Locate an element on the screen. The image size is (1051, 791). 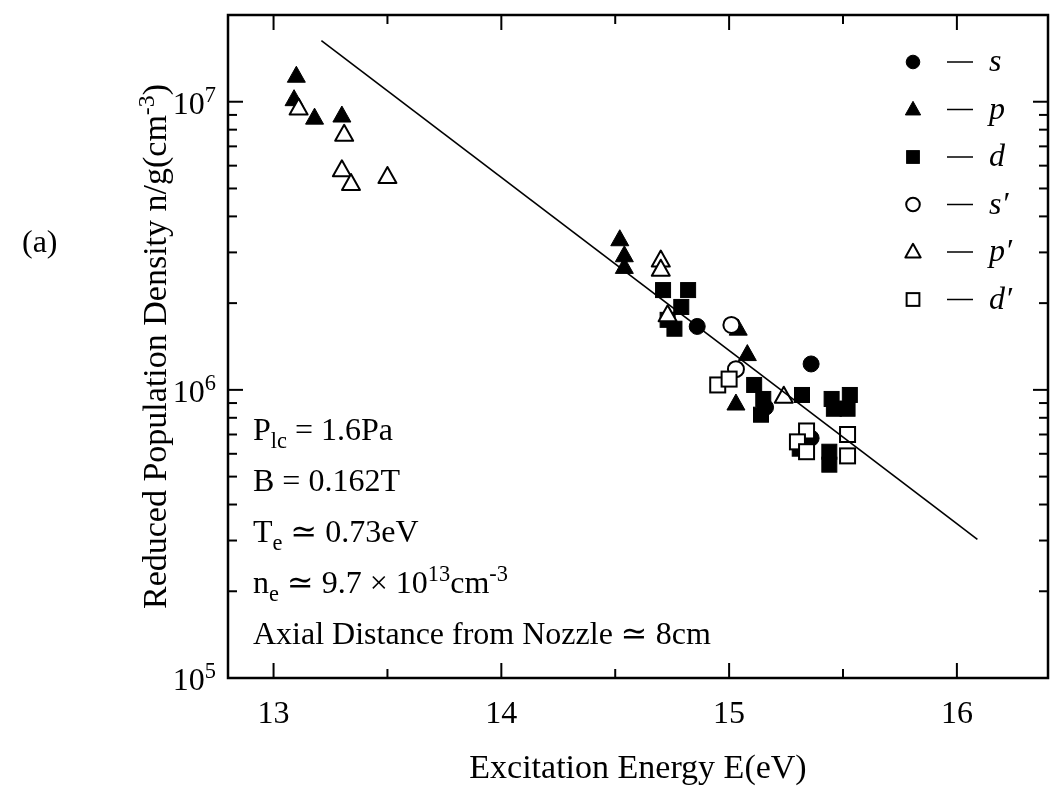
annotation: P$_{lc}$ = 1.6Pa is located at coordinates (323, 432).